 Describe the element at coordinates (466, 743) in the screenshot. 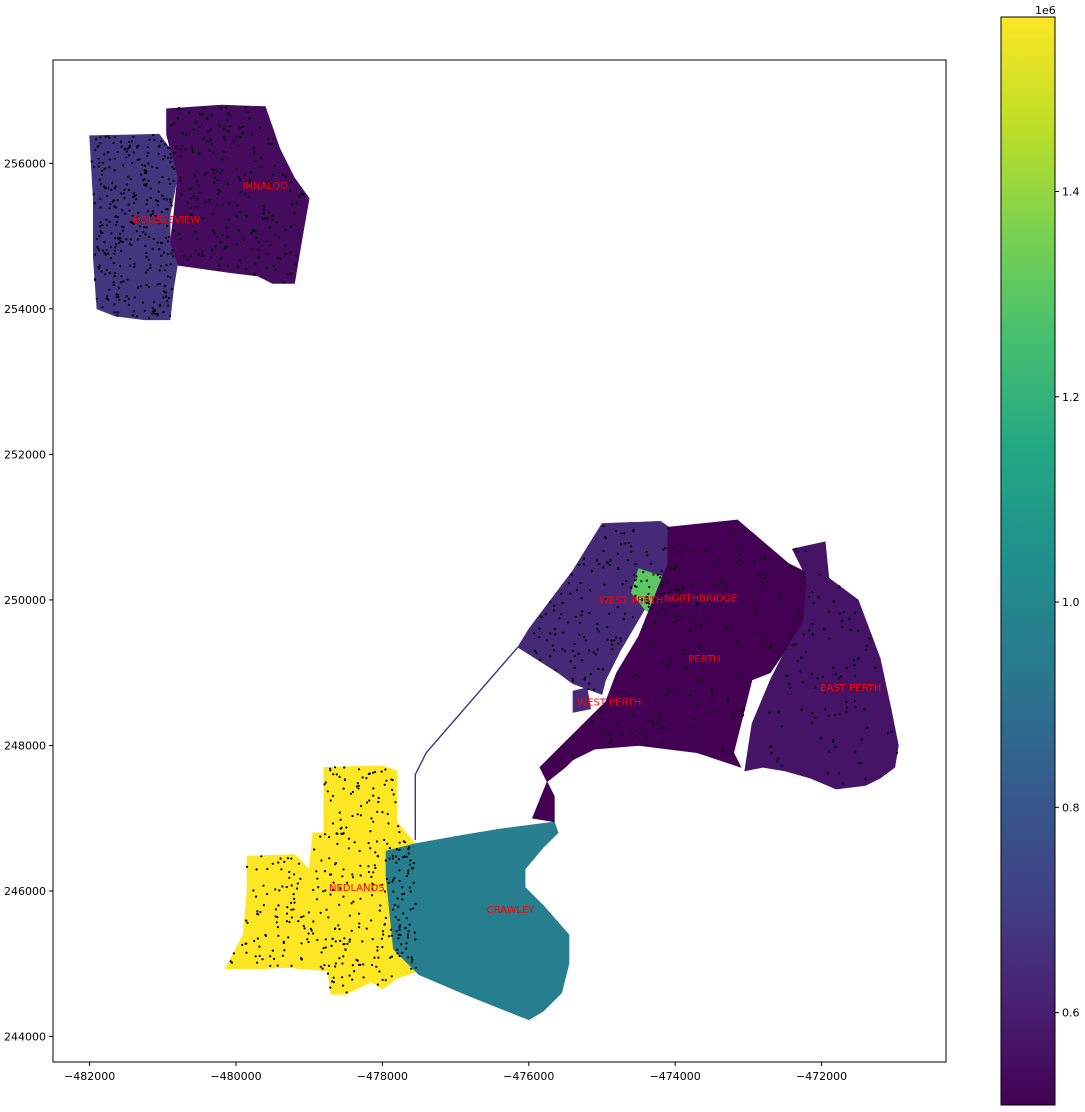

I see `west-perth-connector-line` at that location.